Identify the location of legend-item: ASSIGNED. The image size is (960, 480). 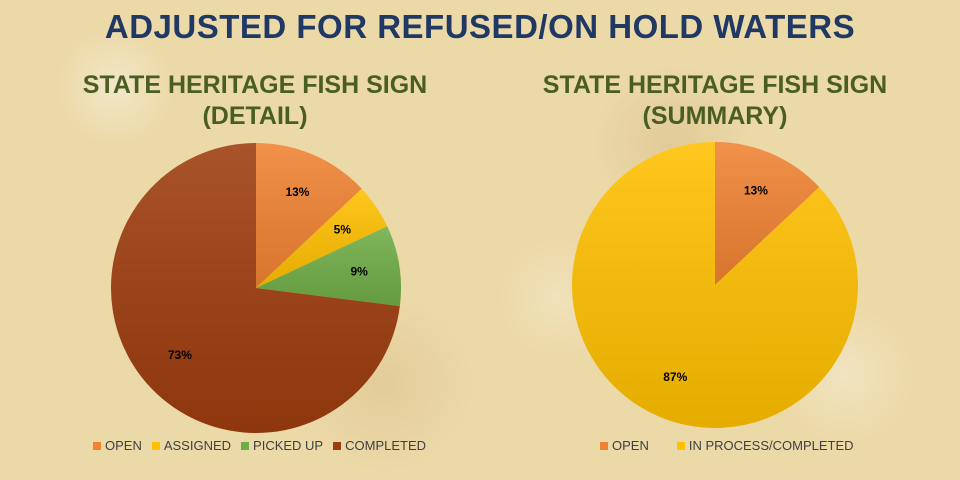
(191, 445).